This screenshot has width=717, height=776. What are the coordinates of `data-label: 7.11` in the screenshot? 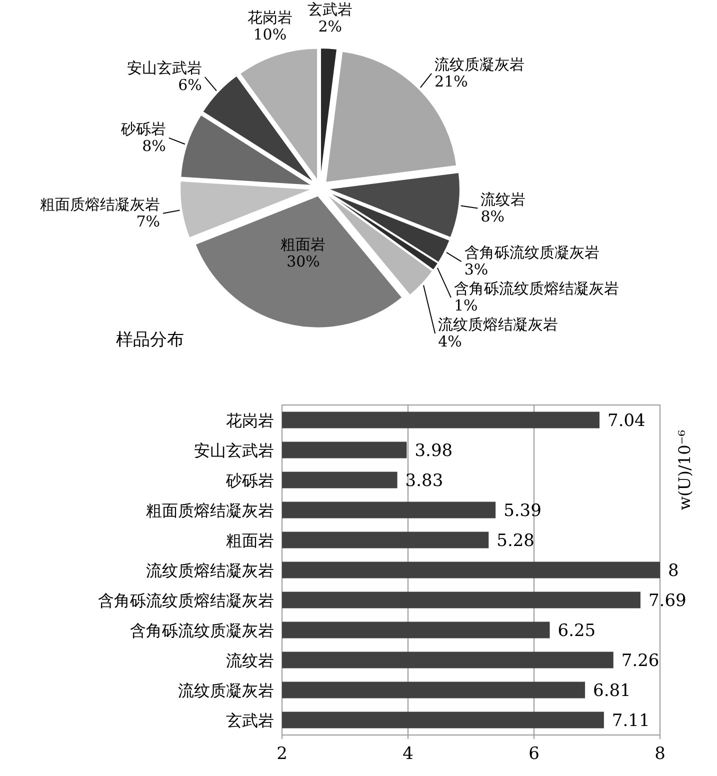 It's located at (631, 721).